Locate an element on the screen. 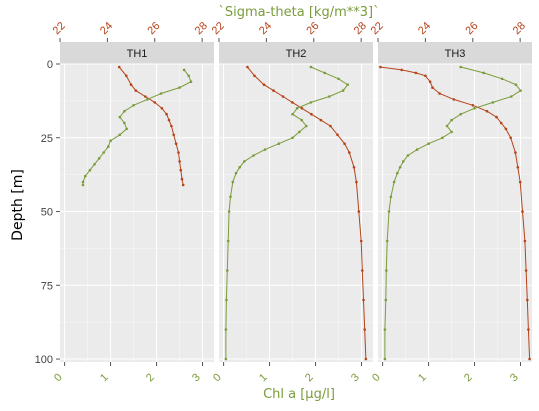 The width and height of the screenshot is (539, 411). facet-strip-label: TH2 is located at coordinates (296, 54).